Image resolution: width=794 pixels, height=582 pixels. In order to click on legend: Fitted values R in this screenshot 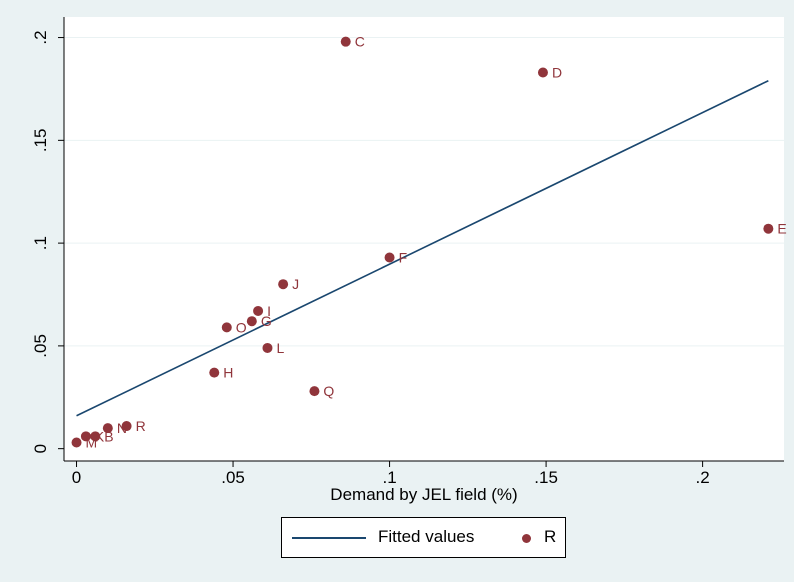, I will do `click(423, 537)`.